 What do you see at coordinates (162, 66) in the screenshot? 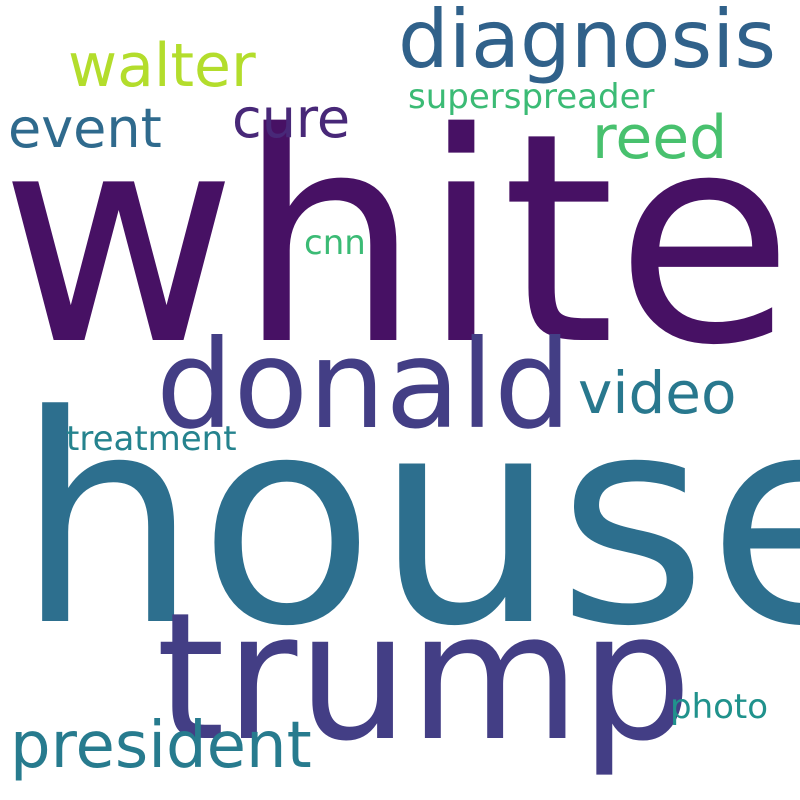
I see `word-walter: walter` at bounding box center [162, 66].